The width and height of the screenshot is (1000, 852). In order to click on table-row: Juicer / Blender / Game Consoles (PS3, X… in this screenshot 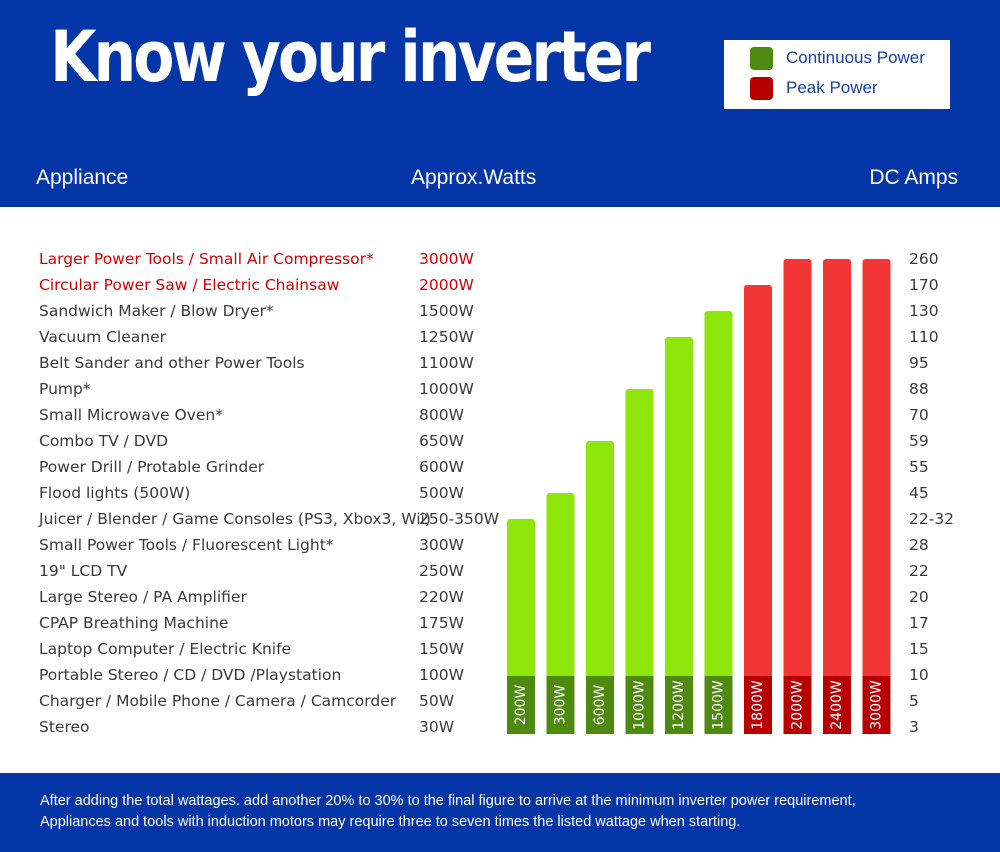, I will do `click(500, 520)`.